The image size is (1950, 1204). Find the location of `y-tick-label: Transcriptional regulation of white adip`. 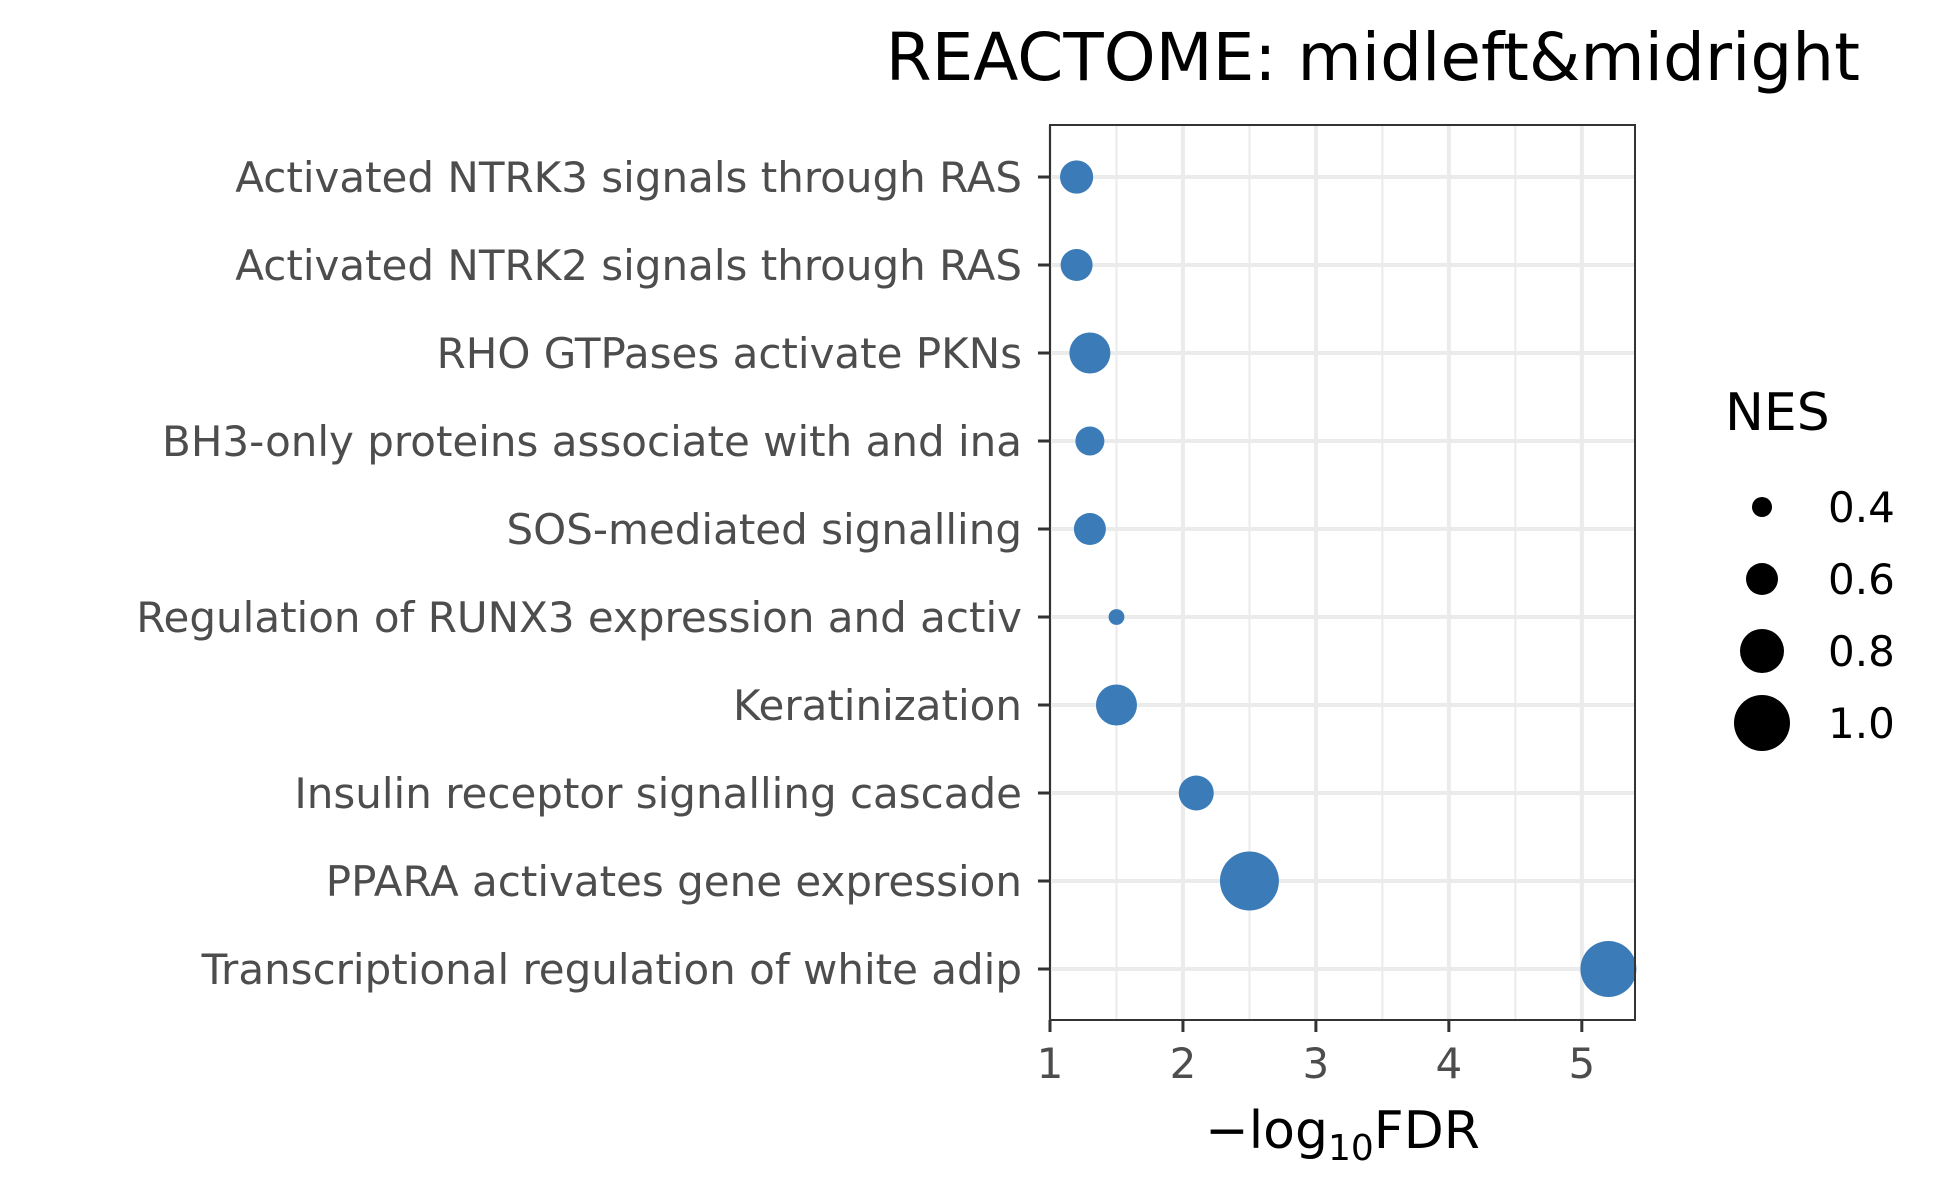

y-tick-label: Transcriptional regulation of white adip is located at coordinates (611, 969).